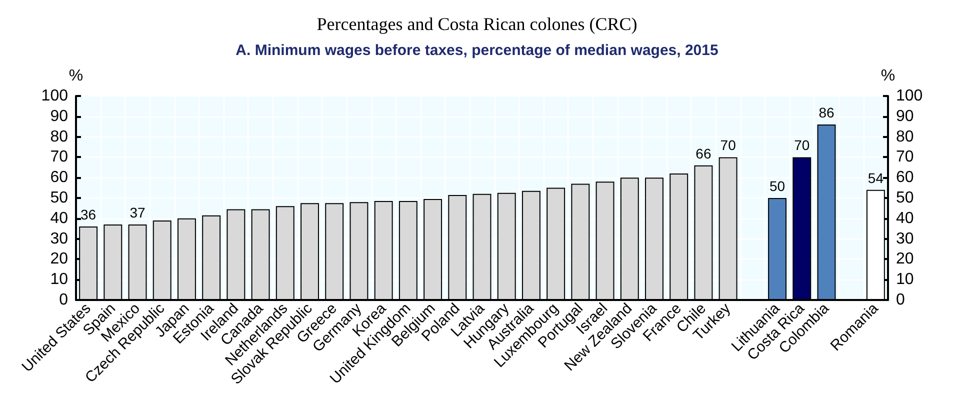  What do you see at coordinates (704, 153) in the screenshot?
I see `data-label: 66` at bounding box center [704, 153].